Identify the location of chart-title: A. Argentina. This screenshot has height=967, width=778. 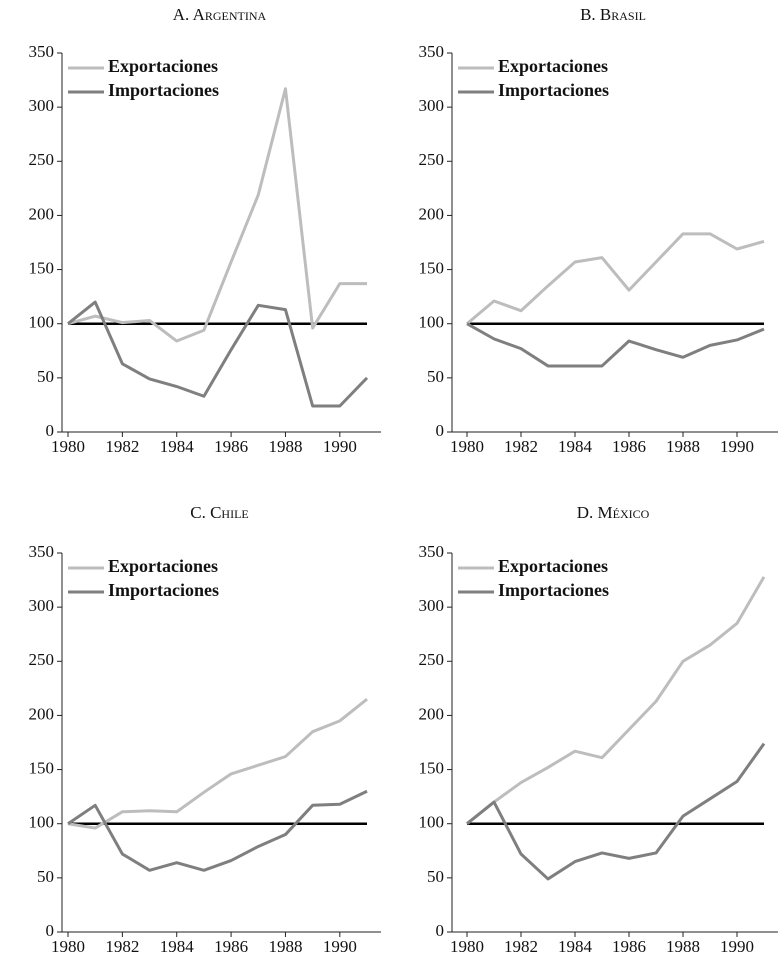
(220, 14).